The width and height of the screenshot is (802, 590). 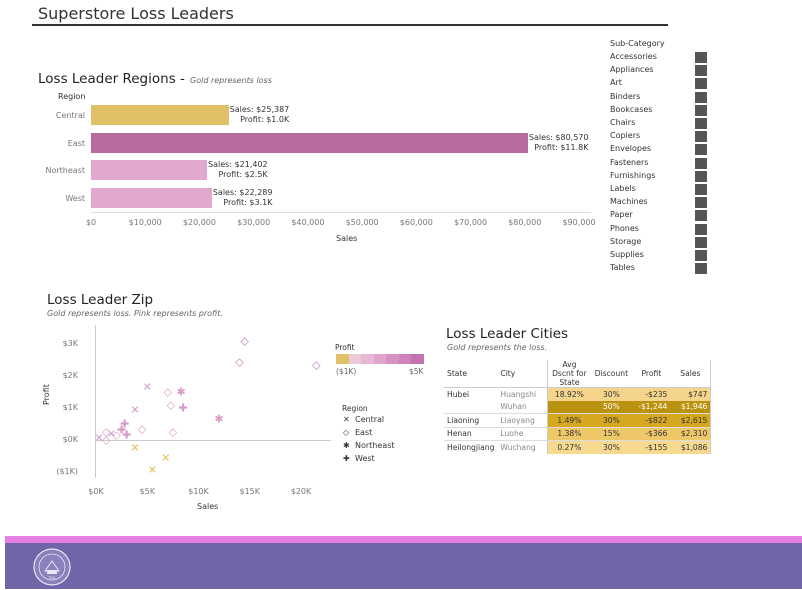 I want to click on region-legend-label: East, so click(x=364, y=432).